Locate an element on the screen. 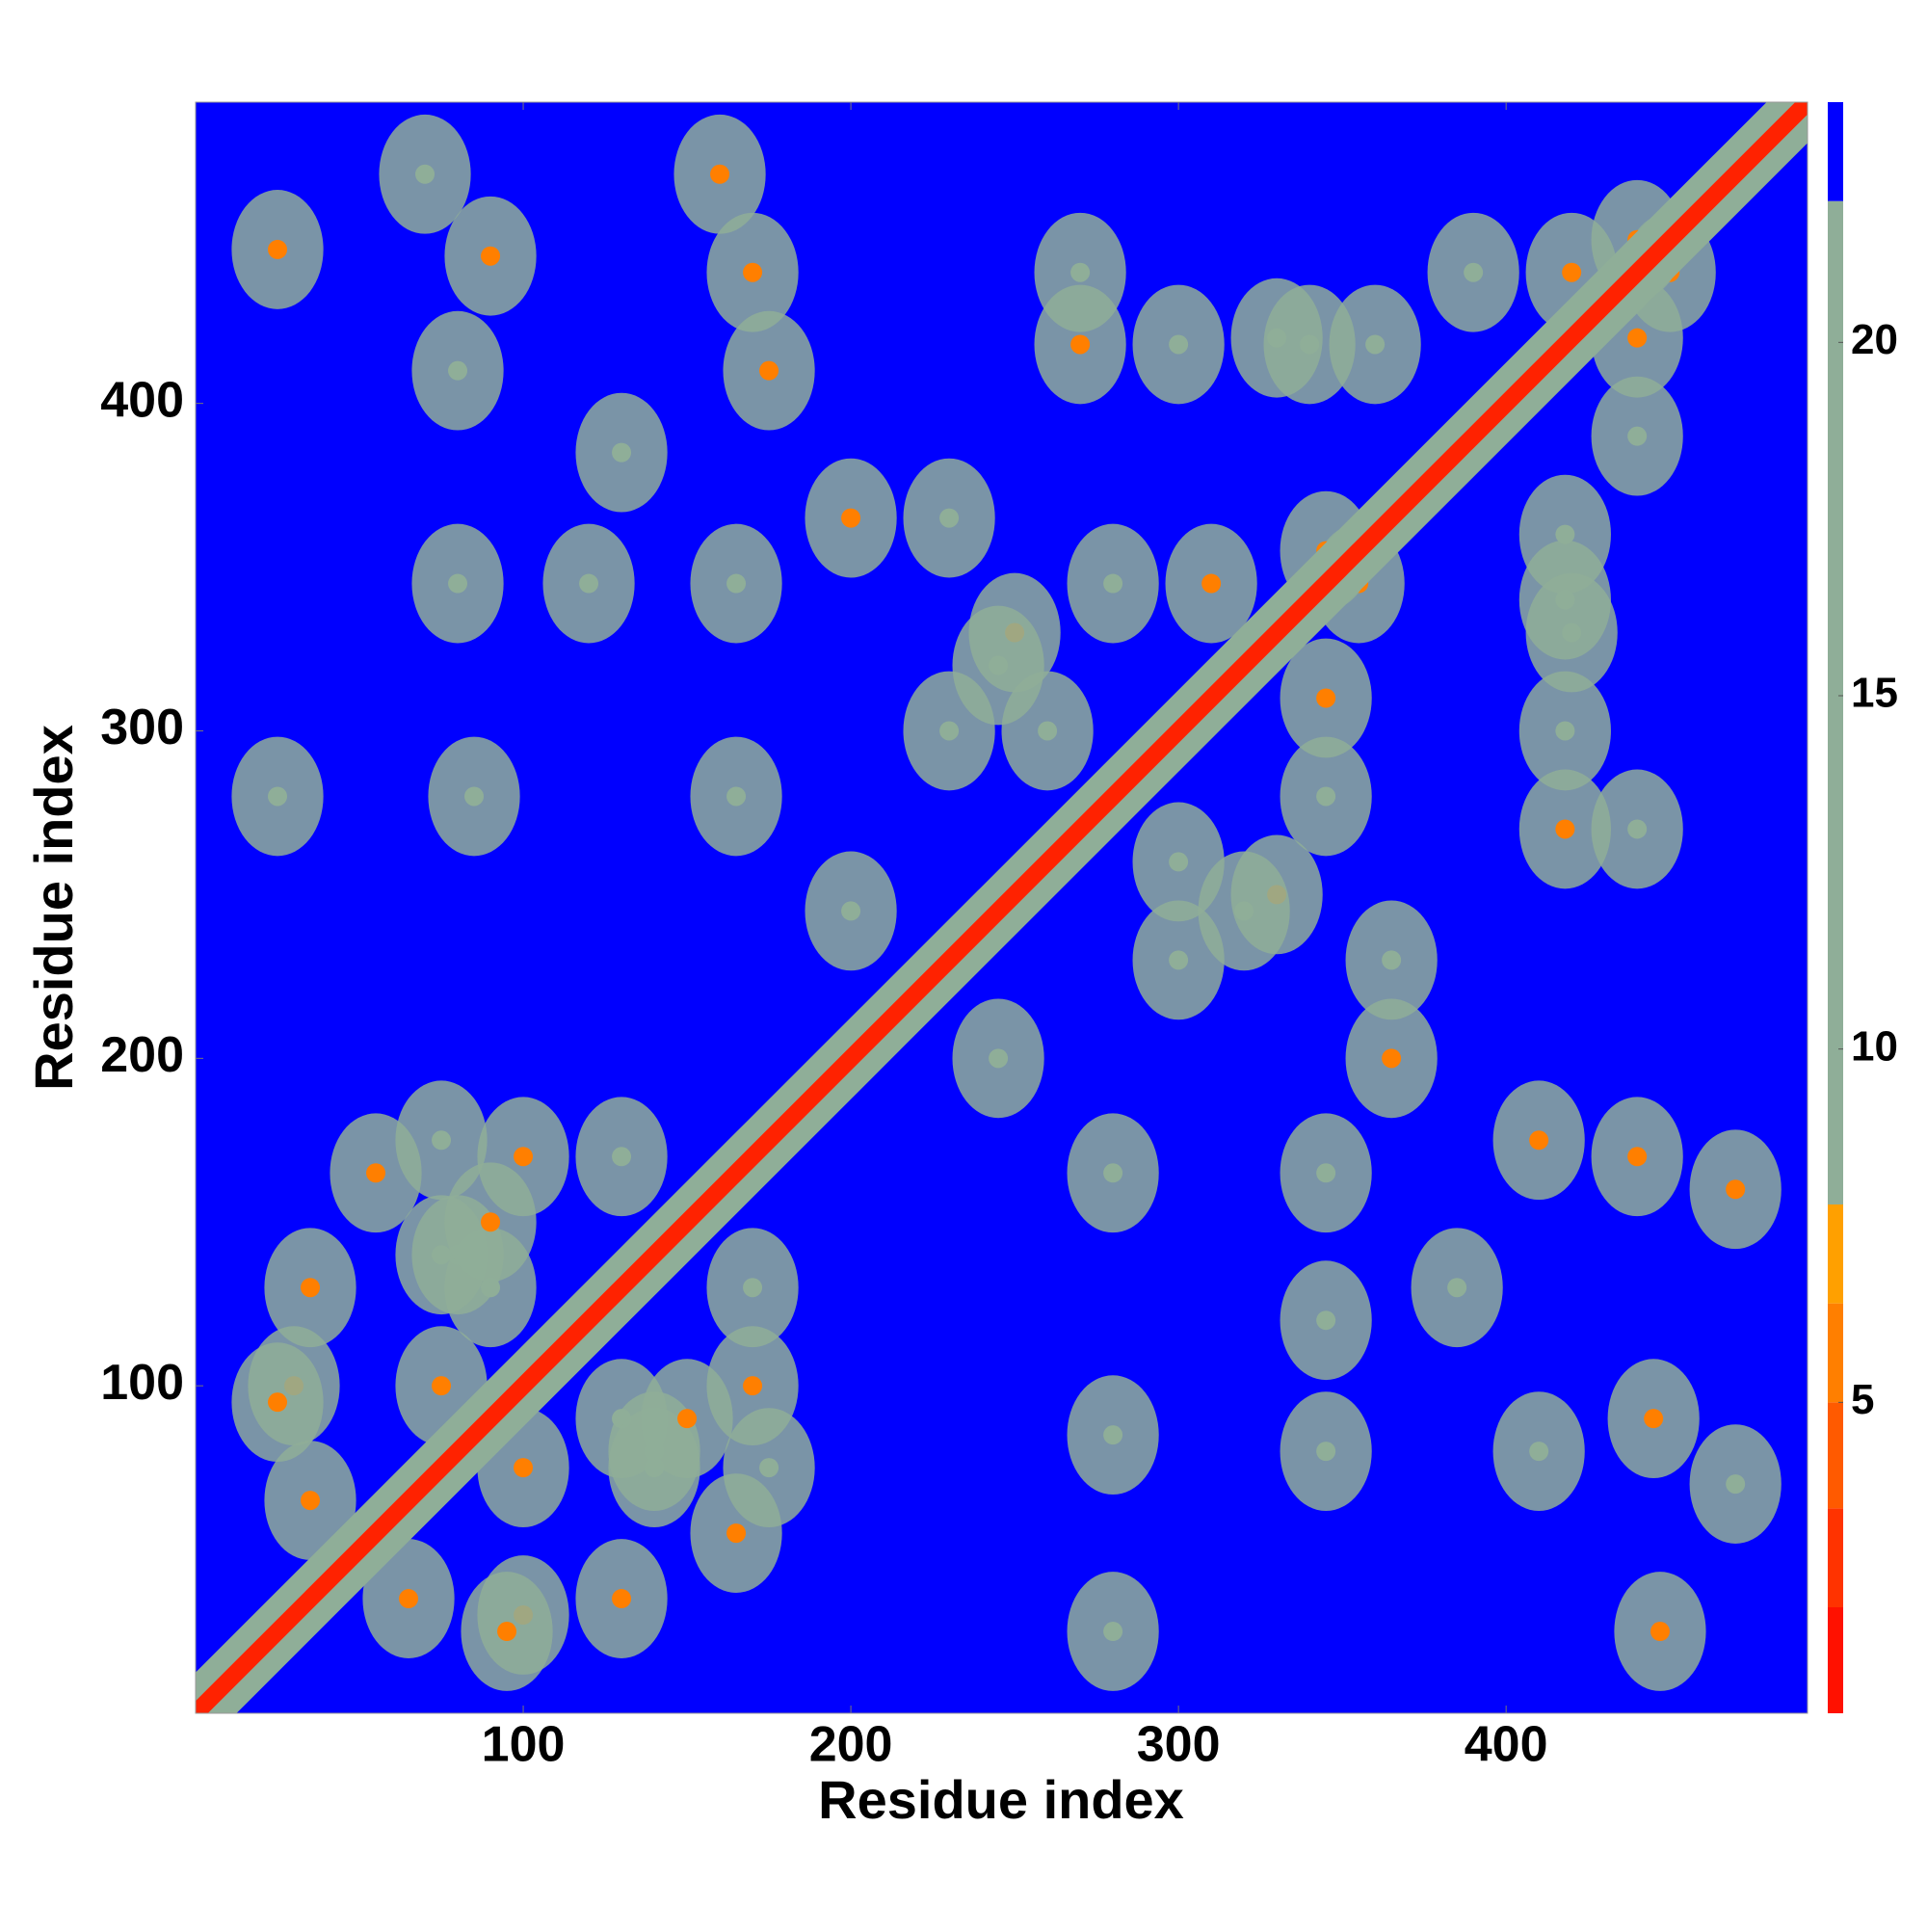  colorbar-tick-label: 20 is located at coordinates (1874, 339).